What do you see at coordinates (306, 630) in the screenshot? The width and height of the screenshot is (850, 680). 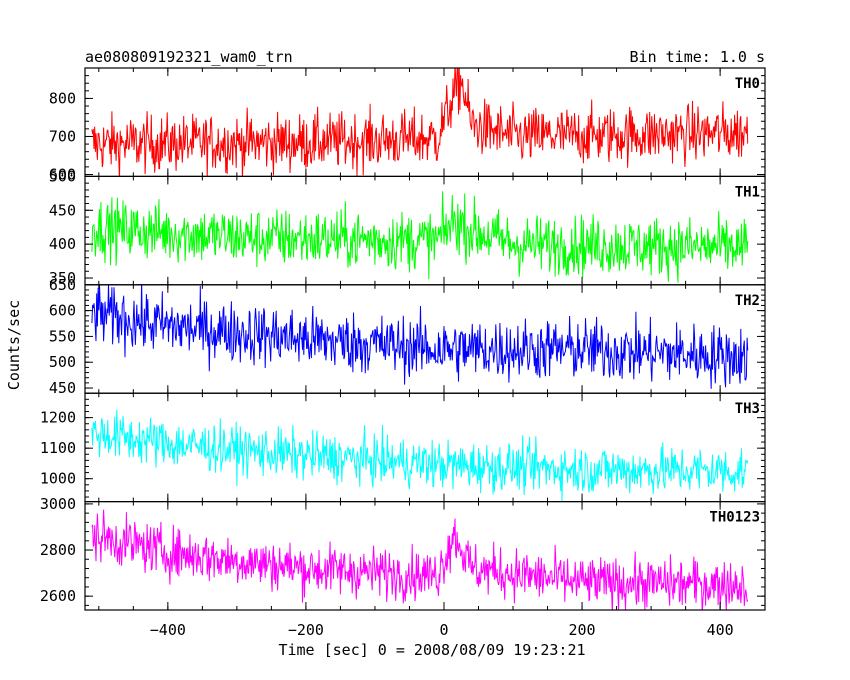 I see `x-tick-label: −200` at bounding box center [306, 630].